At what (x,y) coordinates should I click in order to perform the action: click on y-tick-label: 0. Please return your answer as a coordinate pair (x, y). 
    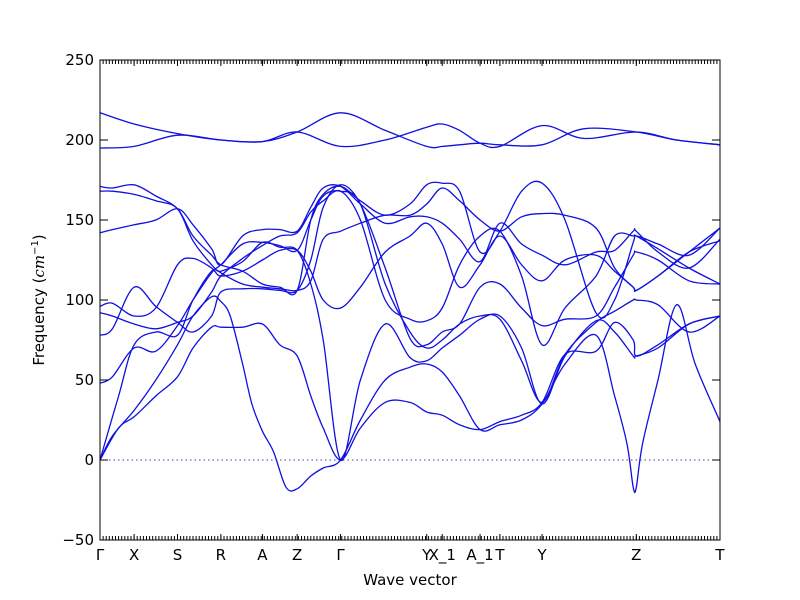
    Looking at the image, I should click on (89, 460).